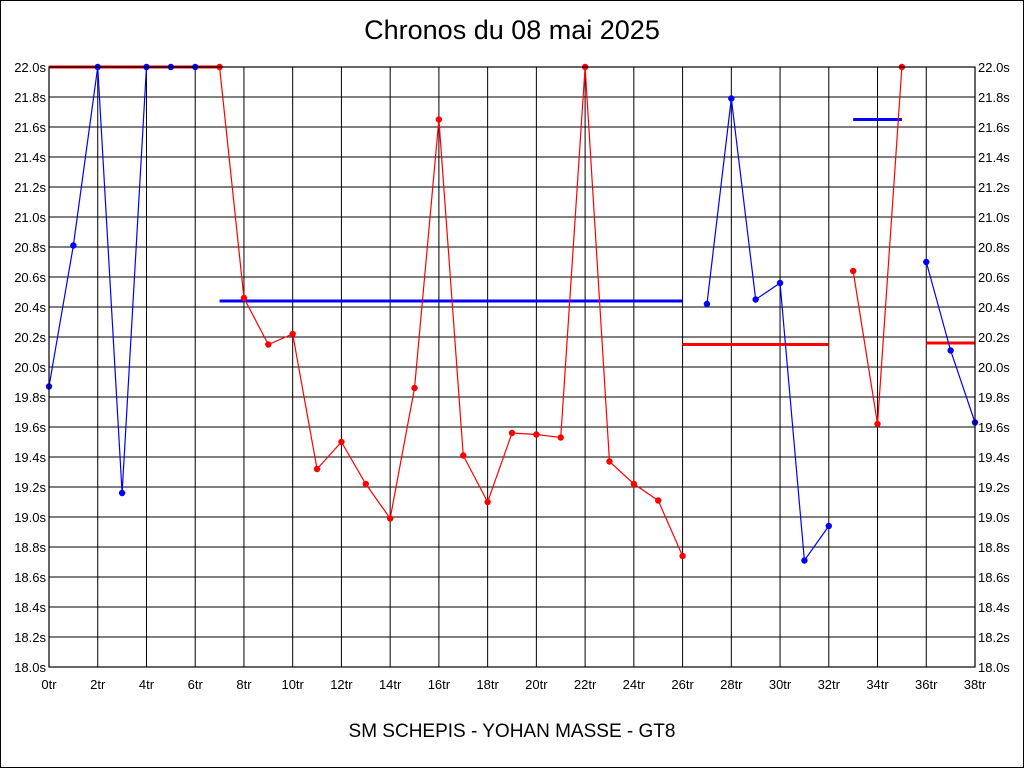 Image resolution: width=1024 pixels, height=768 pixels. I want to click on x-tick-label: 32tr, so click(829, 684).